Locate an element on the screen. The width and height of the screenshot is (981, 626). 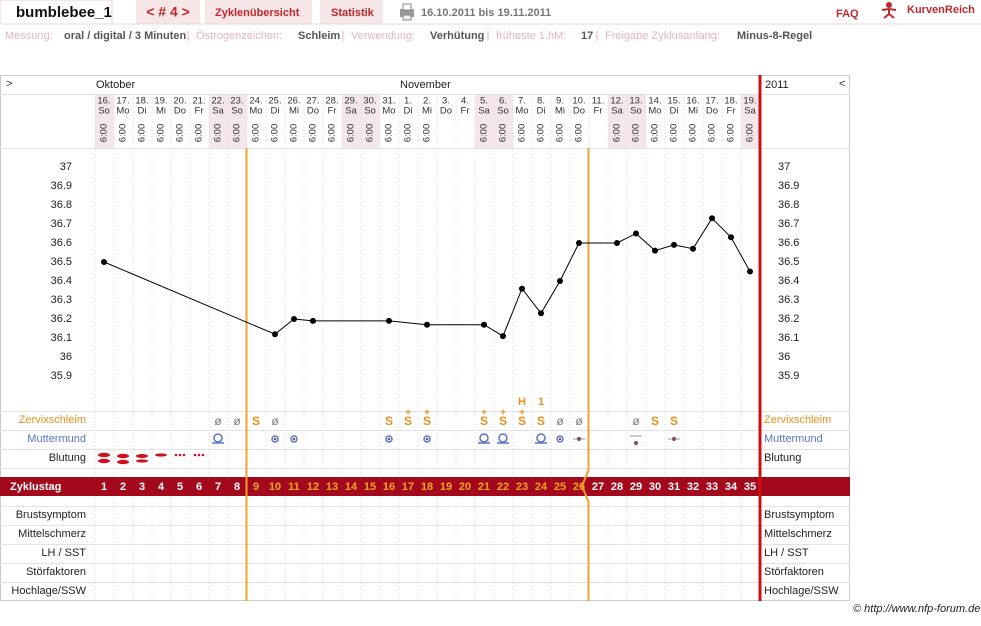
logo-text: KurvenReich is located at coordinates (941, 10).